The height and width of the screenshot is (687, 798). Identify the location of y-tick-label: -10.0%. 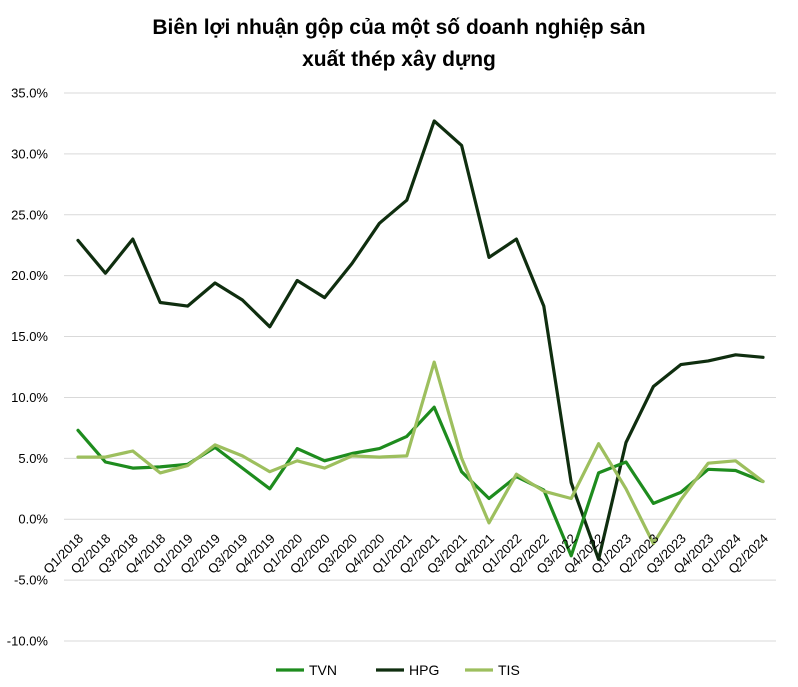
(28, 641).